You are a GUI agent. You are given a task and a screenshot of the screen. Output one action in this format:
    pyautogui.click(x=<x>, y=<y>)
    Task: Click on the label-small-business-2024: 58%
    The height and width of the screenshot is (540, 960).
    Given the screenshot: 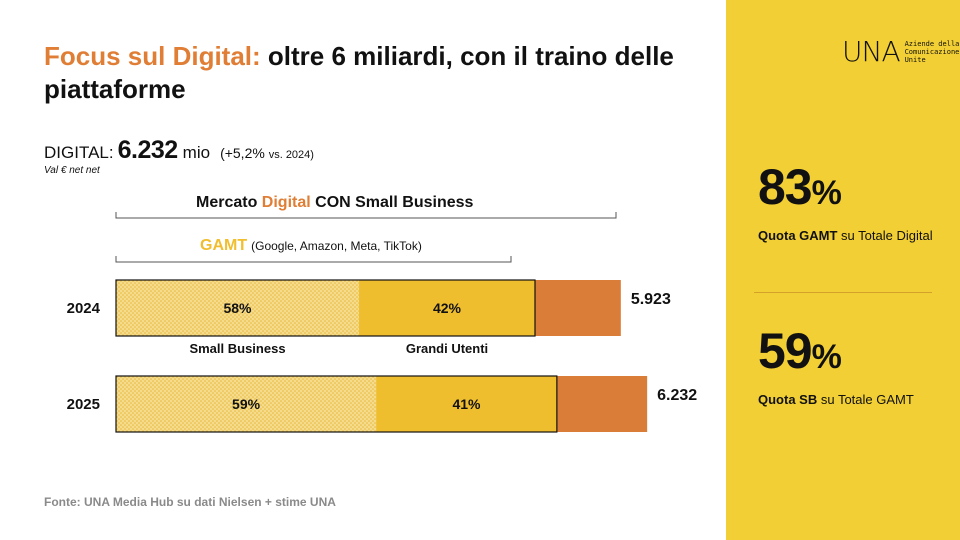 What is the action you would take?
    pyautogui.click(x=237, y=308)
    